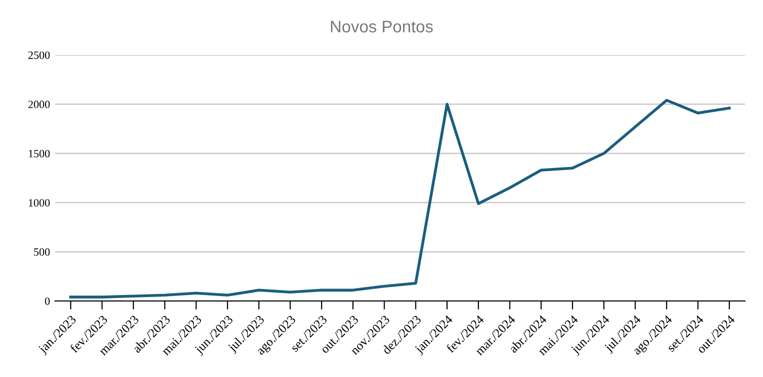  I want to click on y-tick-label: 1500, so click(39, 154).